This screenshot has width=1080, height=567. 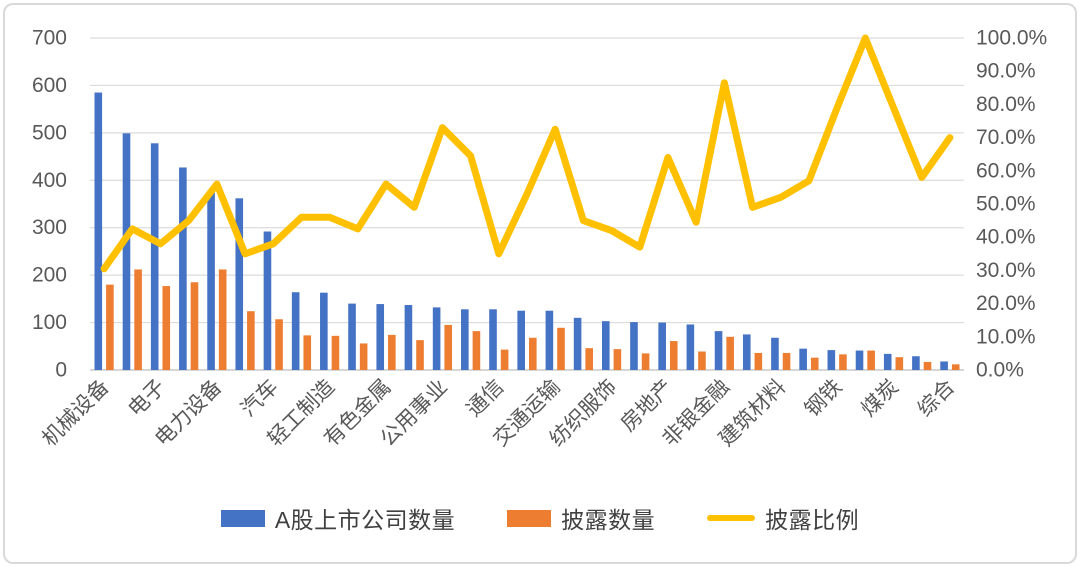 I want to click on chart-legend: A股上市公司数量 披露数量 披露比例, so click(x=540, y=518).